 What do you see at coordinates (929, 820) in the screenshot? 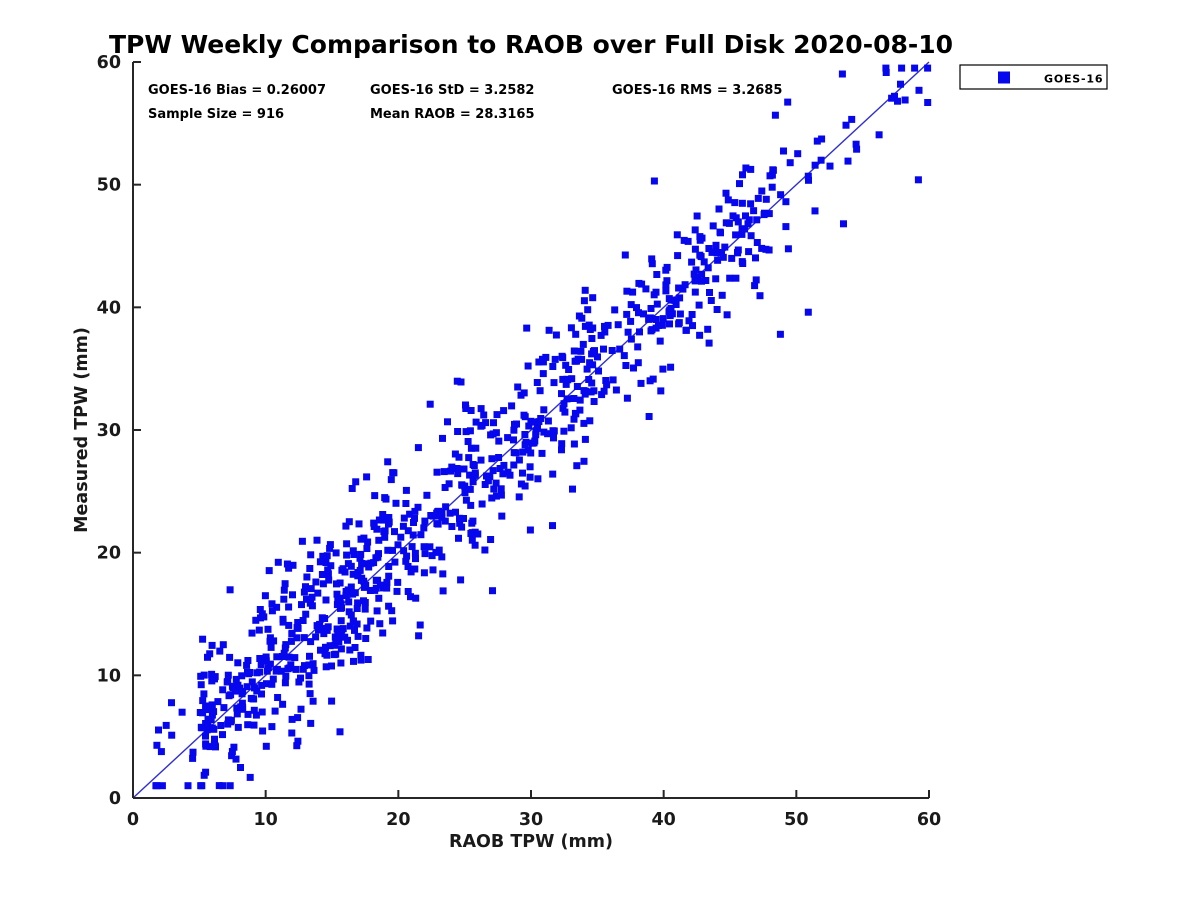
I see `x-tick-label: 60` at bounding box center [929, 820].